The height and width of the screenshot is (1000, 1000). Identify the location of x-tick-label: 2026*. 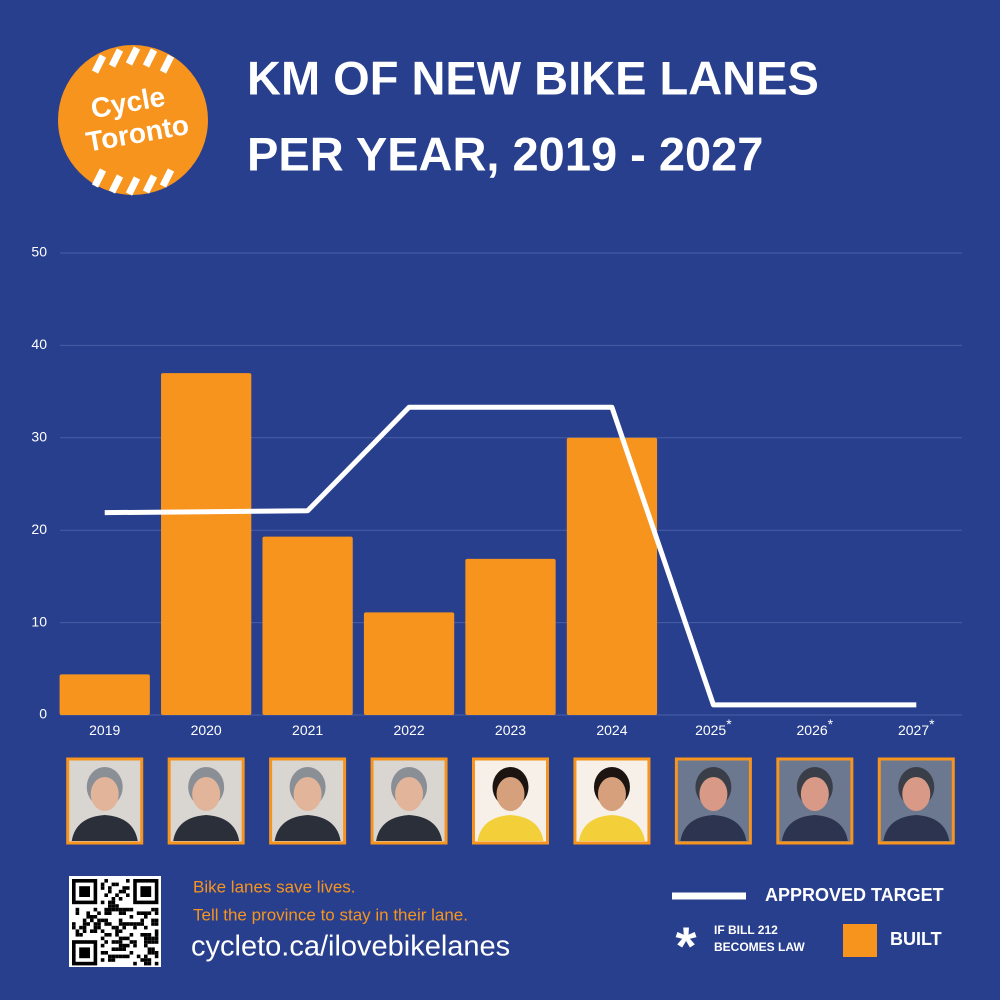
(815, 727).